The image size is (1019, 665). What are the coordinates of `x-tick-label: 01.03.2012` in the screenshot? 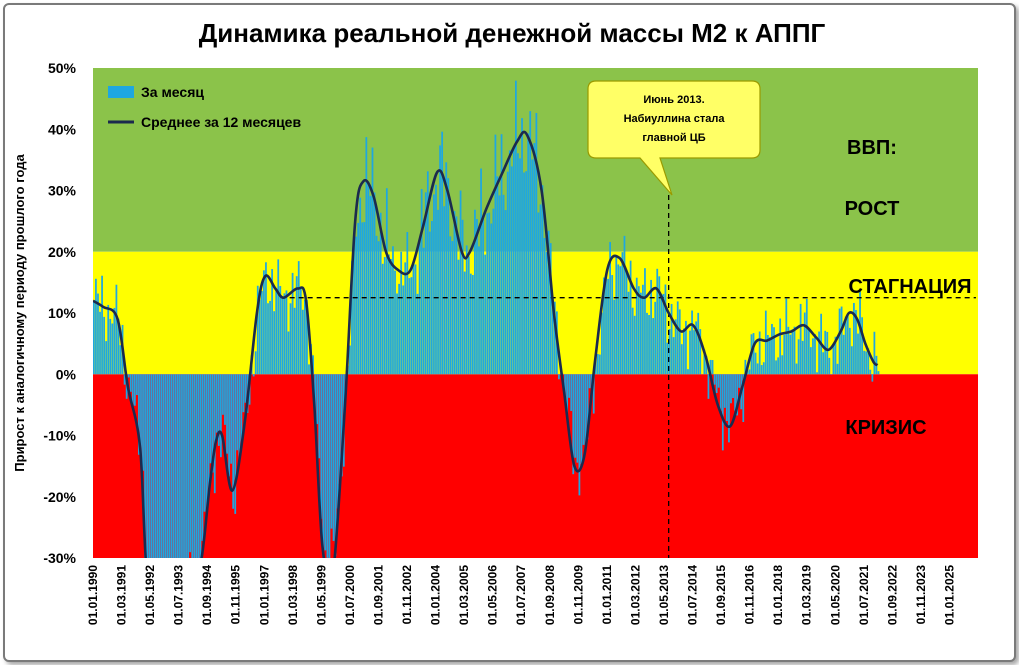 It's located at (635, 595).